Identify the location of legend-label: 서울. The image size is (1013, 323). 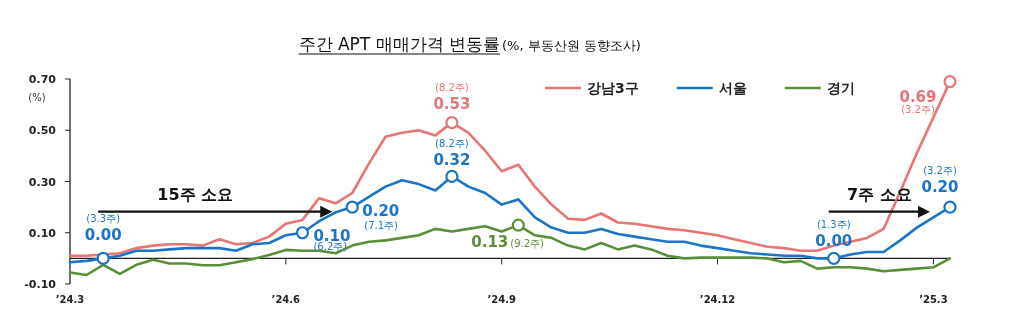
(732, 88).